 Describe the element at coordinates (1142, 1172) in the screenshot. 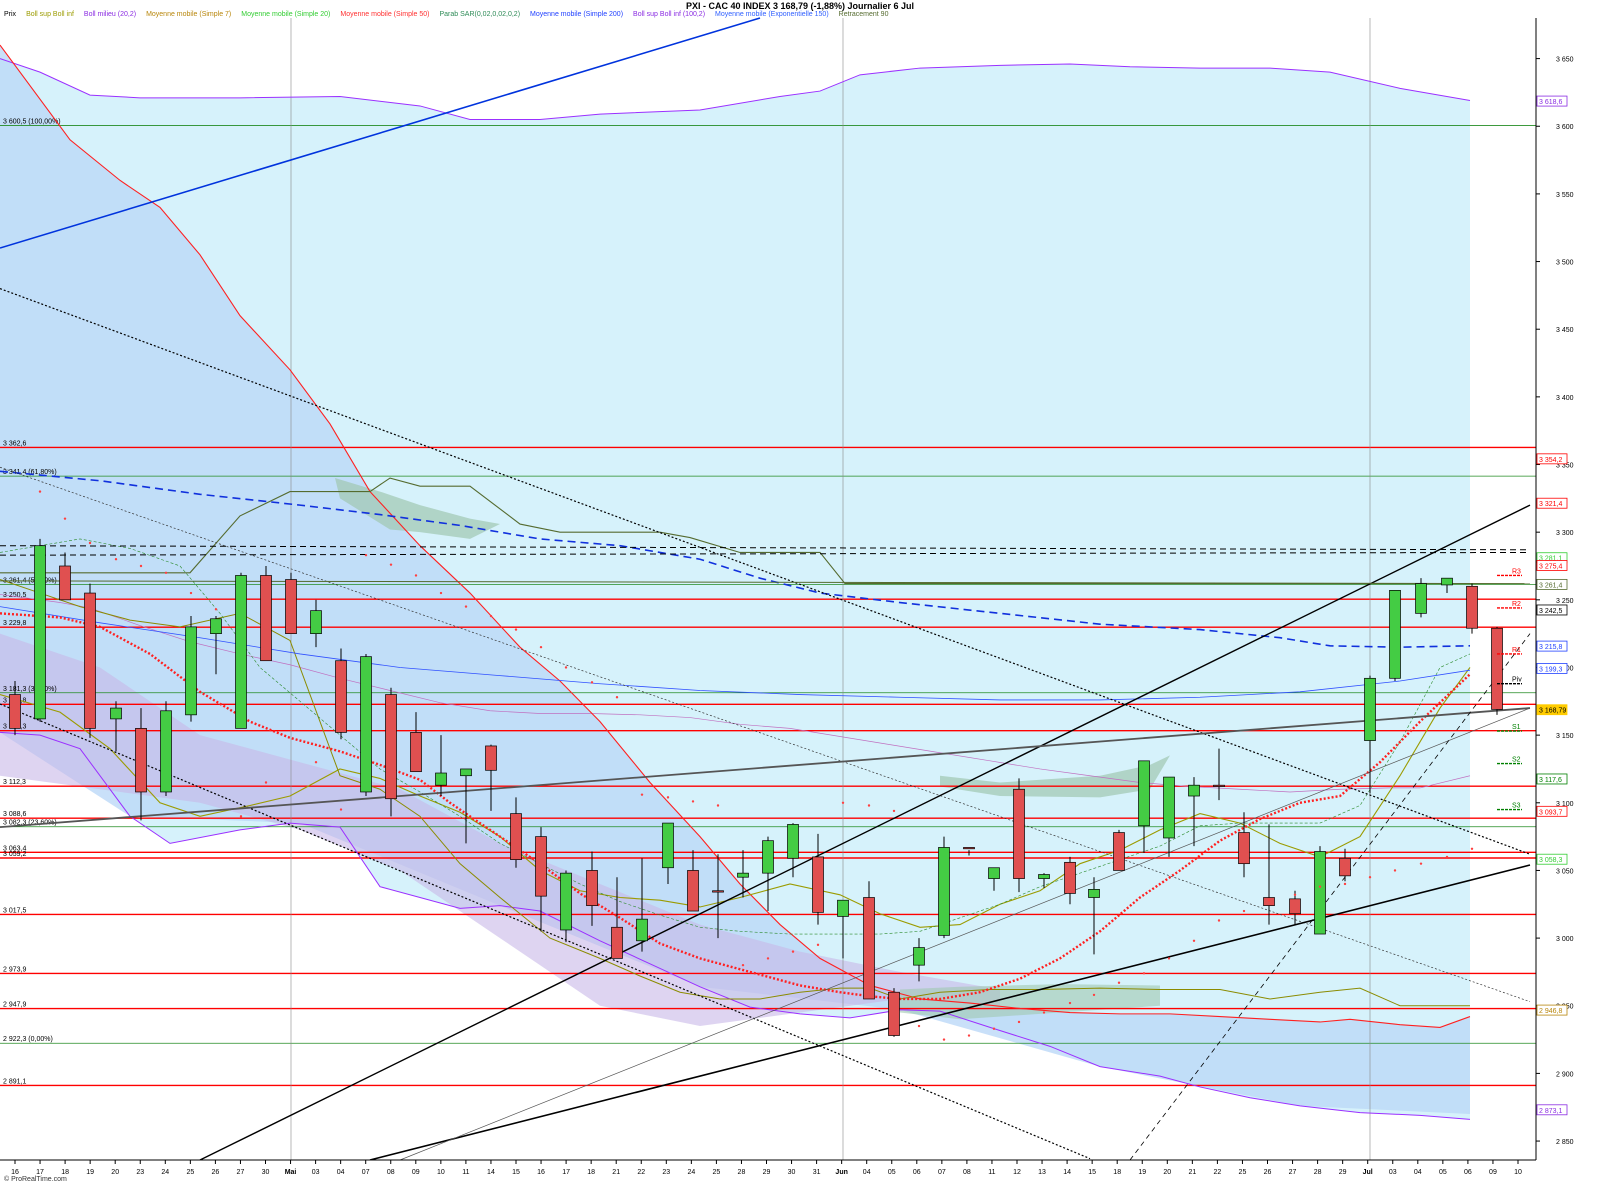

I see `x-tick-label: 19` at that location.